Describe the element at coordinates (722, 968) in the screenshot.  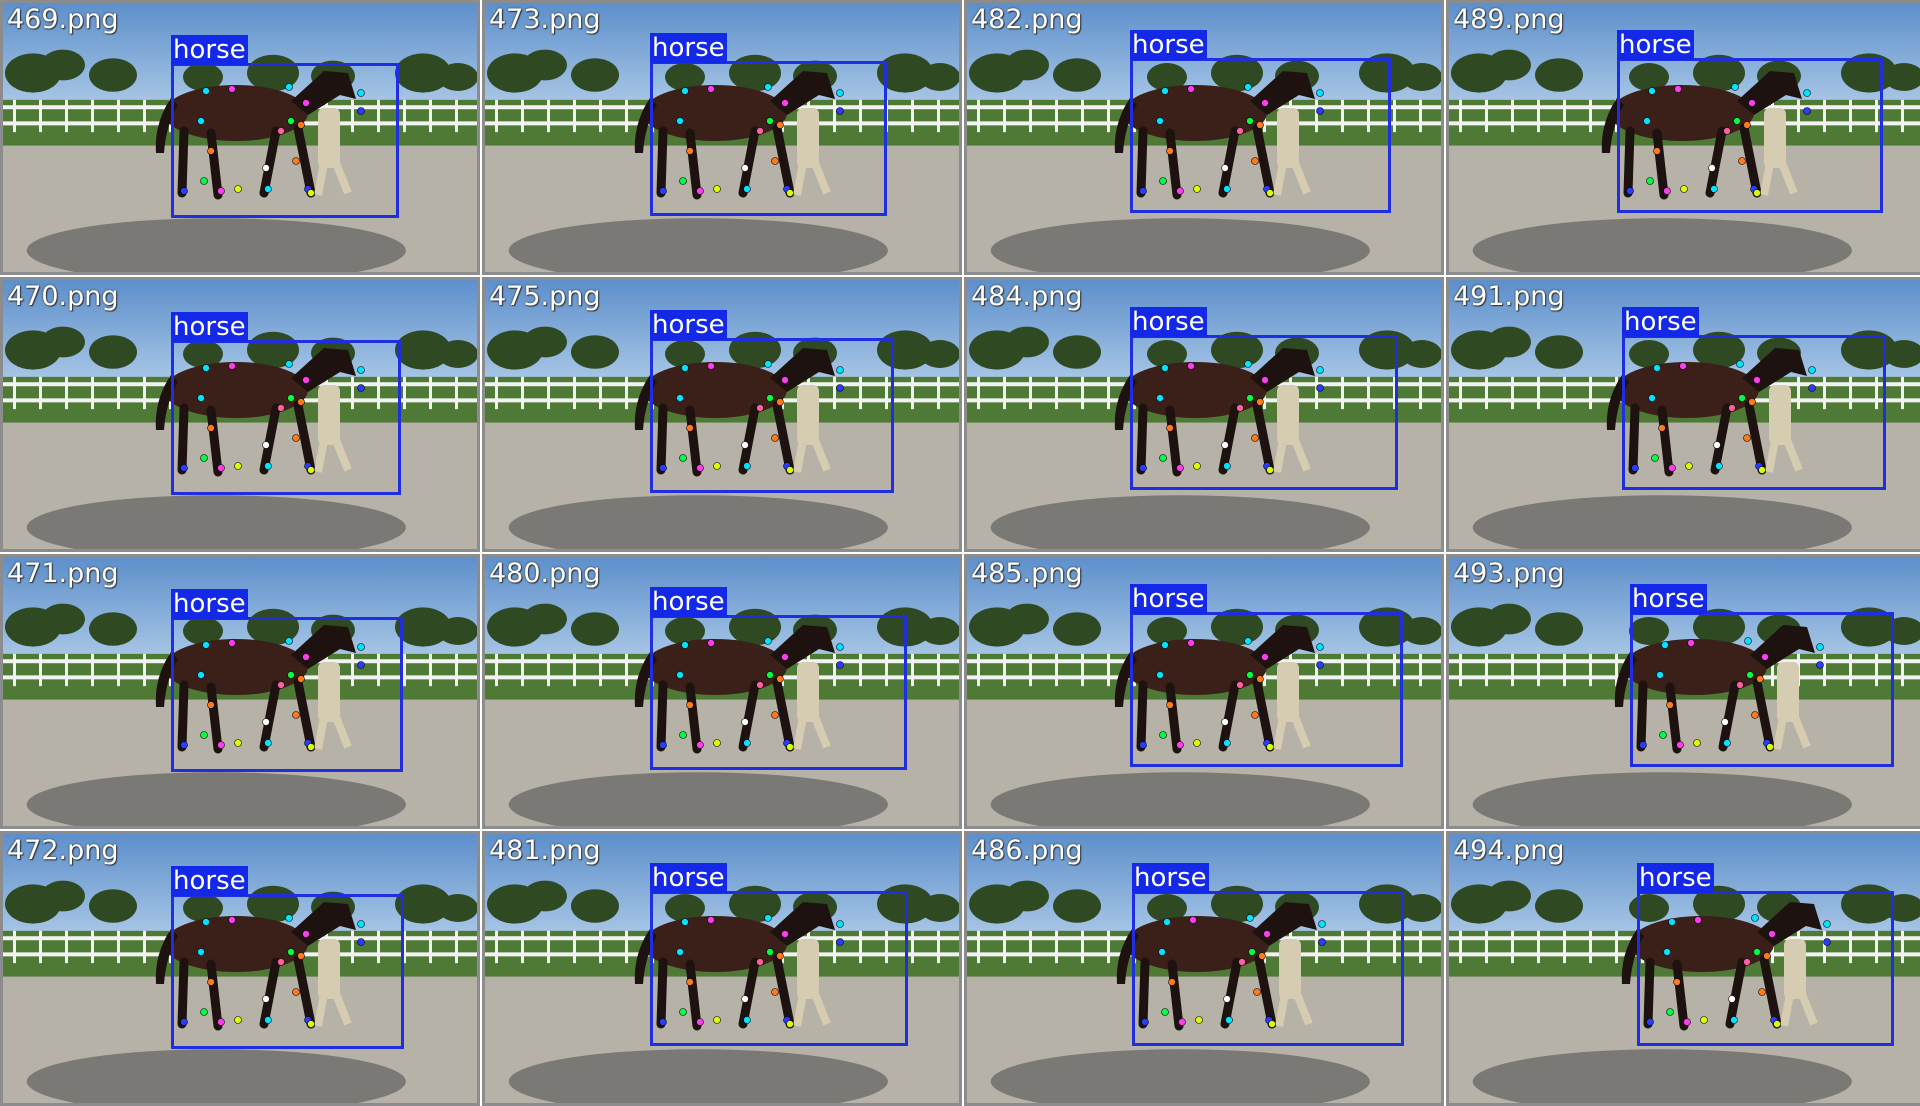
I see `frame-tile: horse 481.png` at that location.